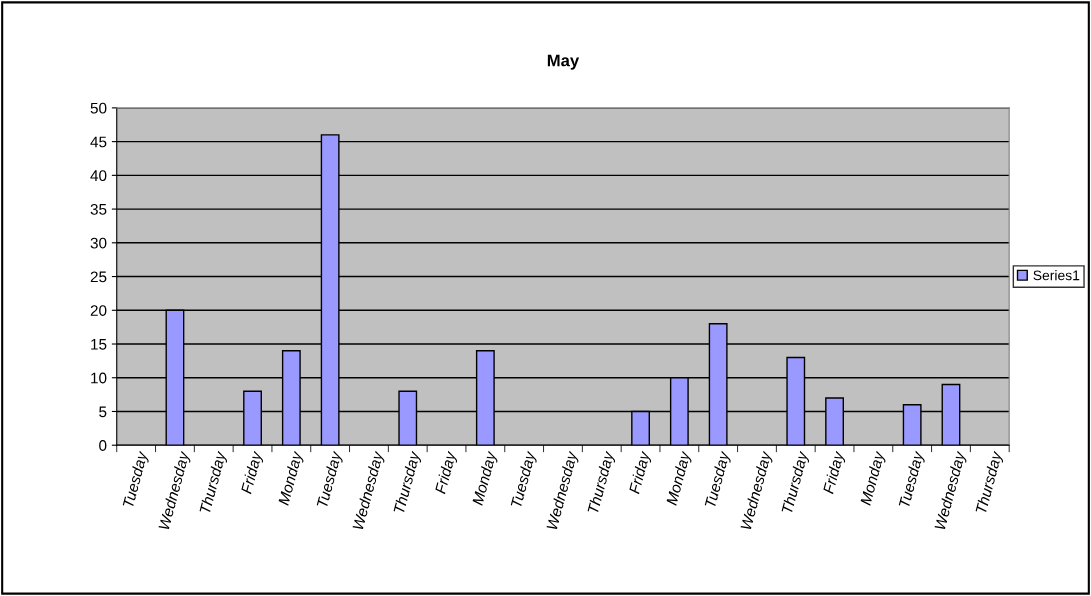 The width and height of the screenshot is (1091, 596). Describe the element at coordinates (103, 445) in the screenshot. I see `y-tick-label: 0` at that location.